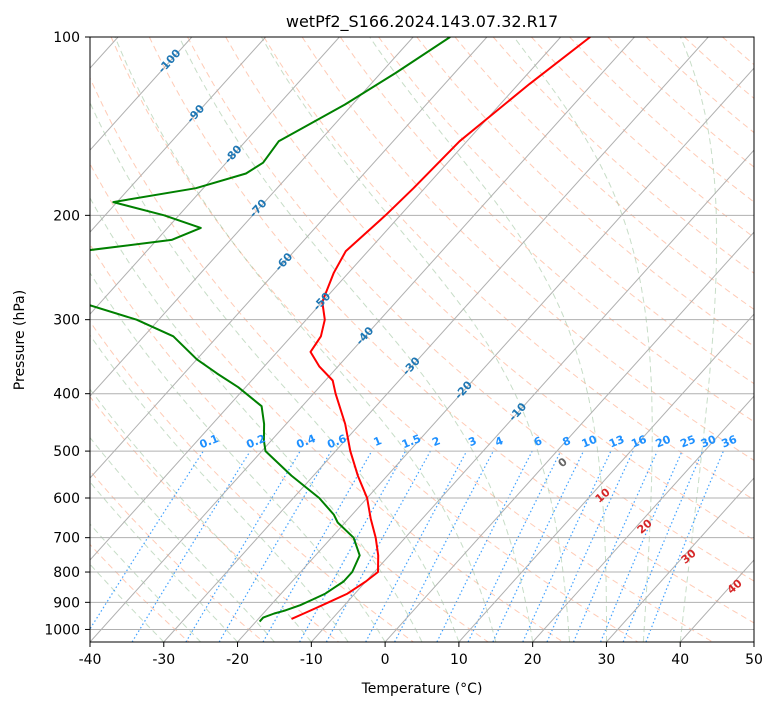 The image size is (775, 708). What do you see at coordinates (422, 22) in the screenshot?
I see `chart-title: wetPf2_S166.2024.143.07.32.R17` at bounding box center [422, 22].